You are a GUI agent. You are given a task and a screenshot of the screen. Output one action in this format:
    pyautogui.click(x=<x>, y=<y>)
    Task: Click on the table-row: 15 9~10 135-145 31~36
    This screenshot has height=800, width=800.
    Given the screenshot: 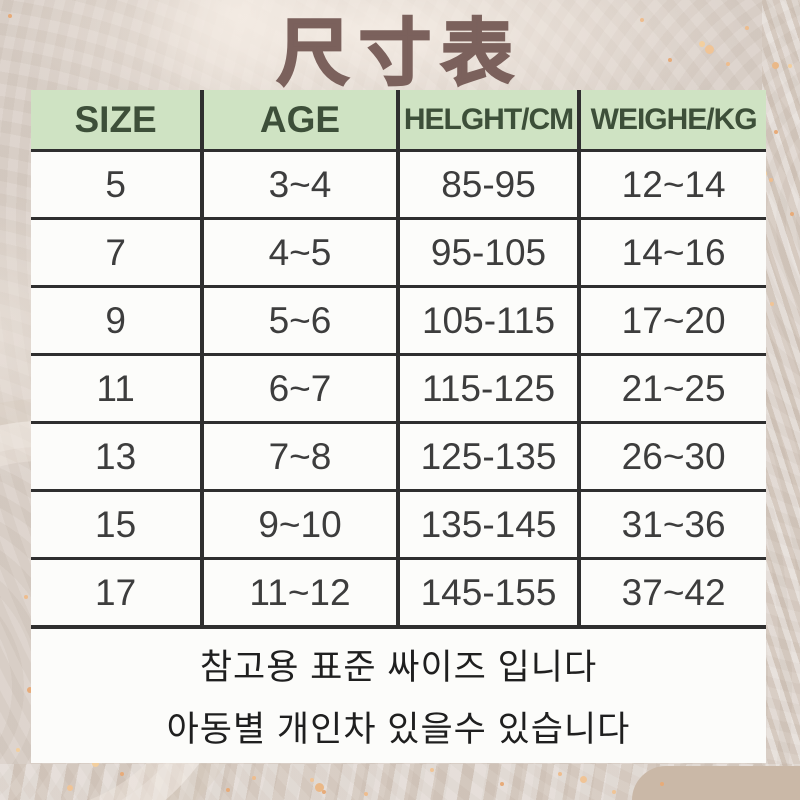 What is the action you would take?
    pyautogui.click(x=398, y=524)
    